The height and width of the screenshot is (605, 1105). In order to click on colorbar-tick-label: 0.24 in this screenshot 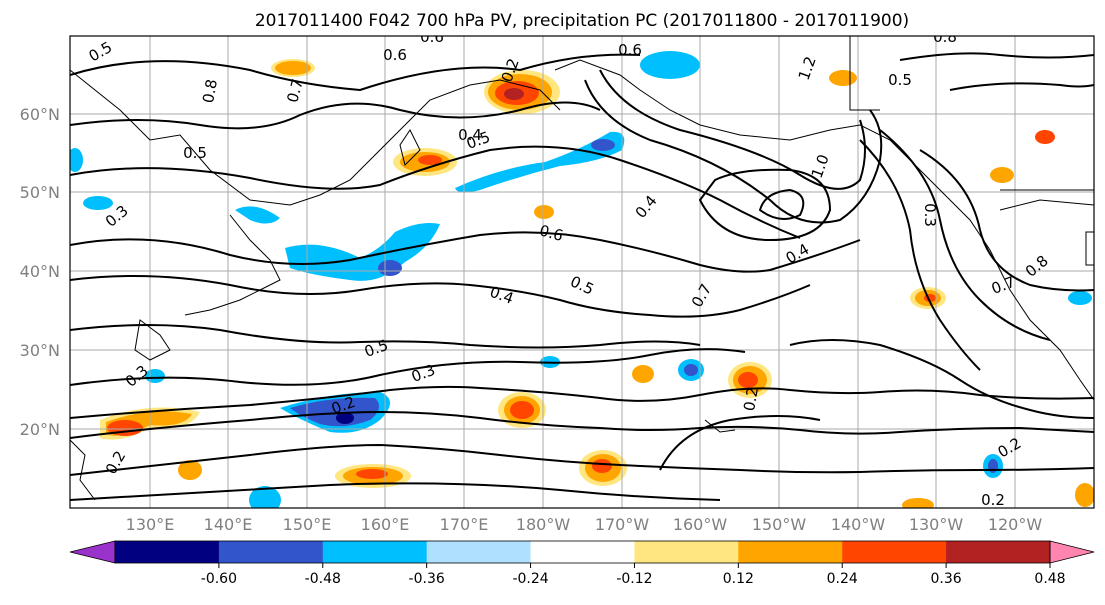, I will do `click(842, 579)`.